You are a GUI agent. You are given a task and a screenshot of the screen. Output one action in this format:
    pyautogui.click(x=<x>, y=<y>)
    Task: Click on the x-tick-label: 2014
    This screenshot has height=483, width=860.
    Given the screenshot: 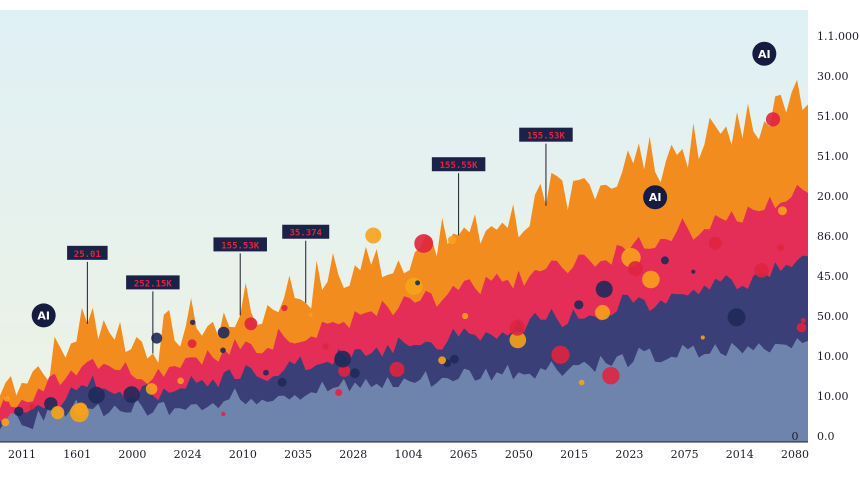 What is the action you would take?
    pyautogui.click(x=740, y=454)
    